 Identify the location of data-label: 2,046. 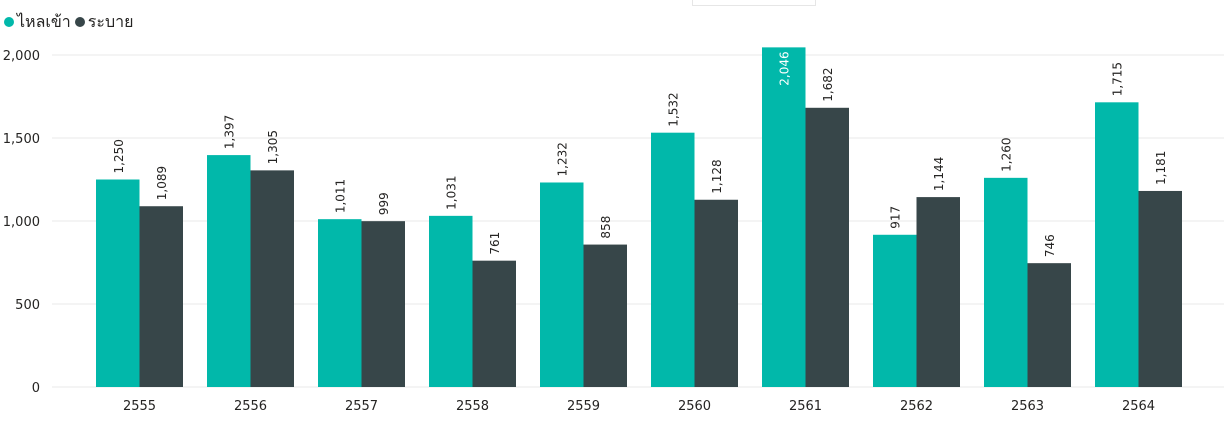
(785, 68).